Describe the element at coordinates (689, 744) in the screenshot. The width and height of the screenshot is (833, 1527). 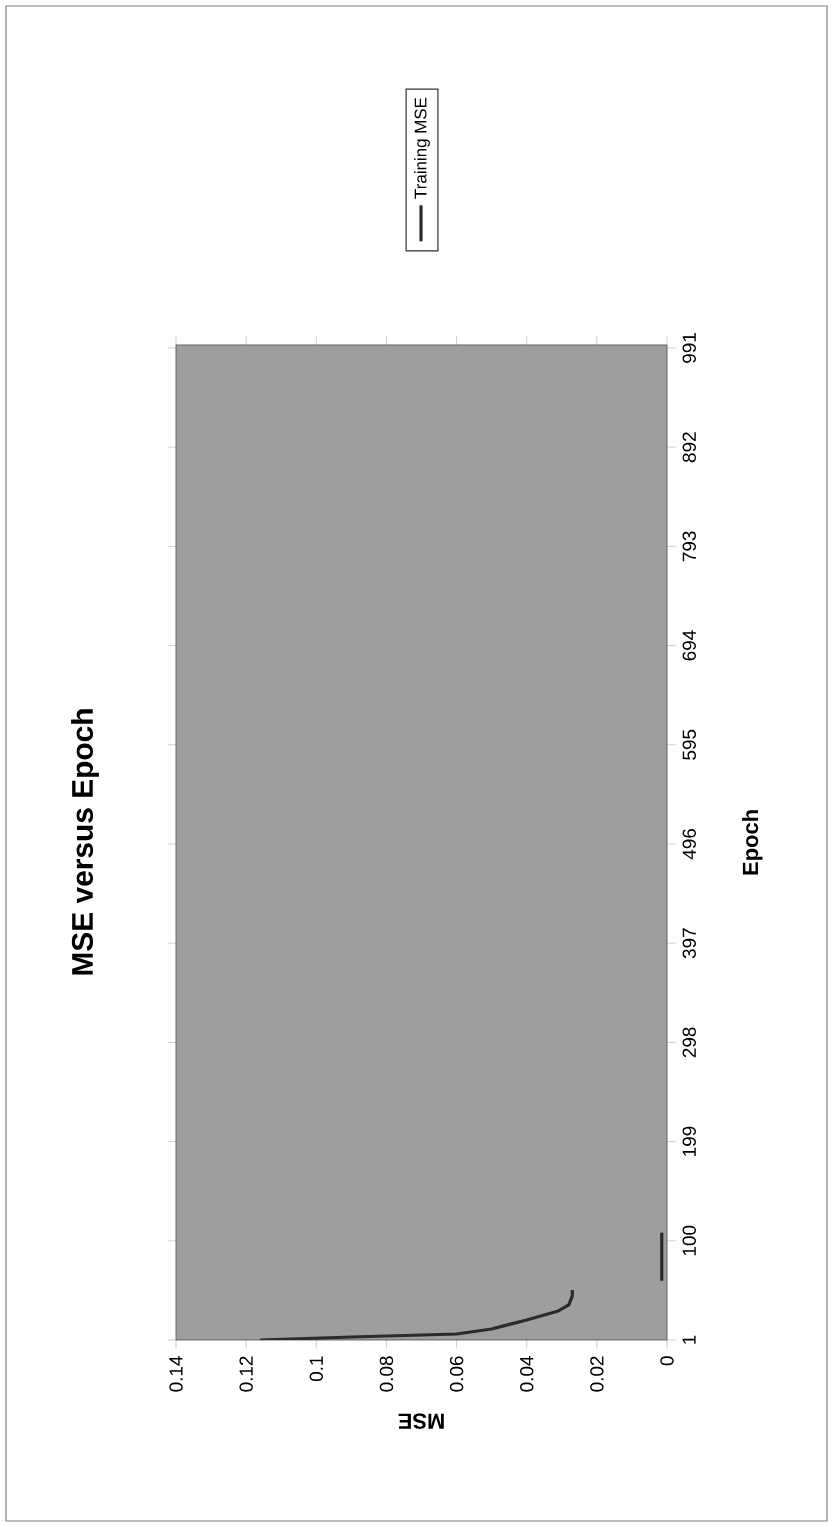
I see `y-tick-label: 595` at that location.